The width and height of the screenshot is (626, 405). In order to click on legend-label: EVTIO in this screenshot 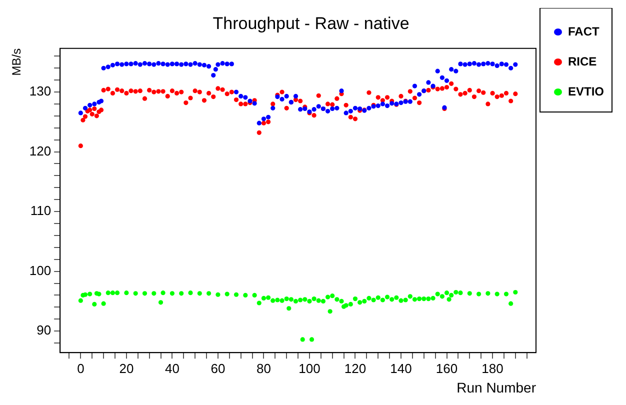, I will do `click(586, 91)`.